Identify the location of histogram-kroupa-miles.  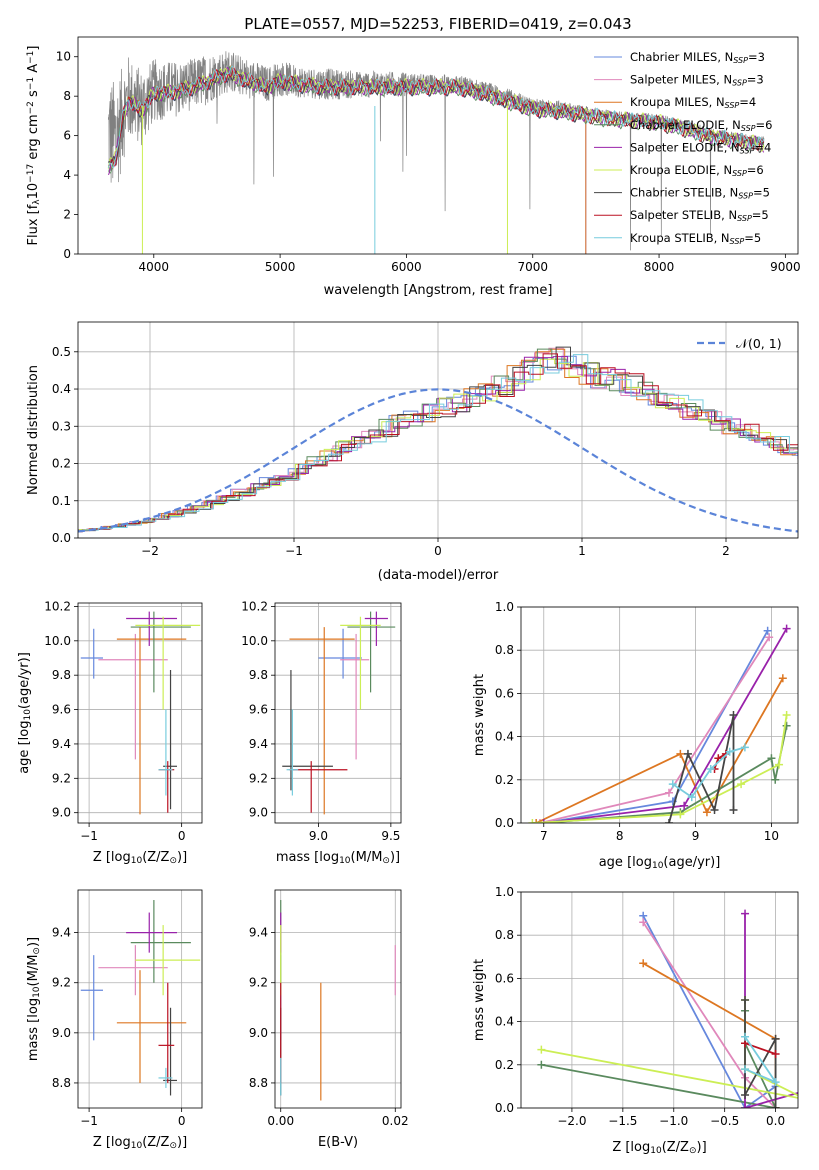
(438, 439).